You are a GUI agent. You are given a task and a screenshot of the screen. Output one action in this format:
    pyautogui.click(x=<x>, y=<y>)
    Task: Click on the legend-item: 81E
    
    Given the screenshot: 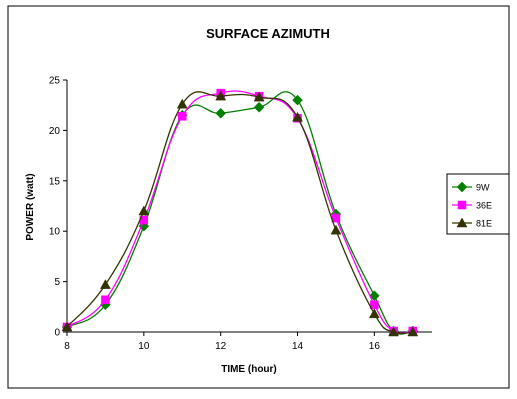 What is the action you would take?
    pyautogui.click(x=472, y=223)
    